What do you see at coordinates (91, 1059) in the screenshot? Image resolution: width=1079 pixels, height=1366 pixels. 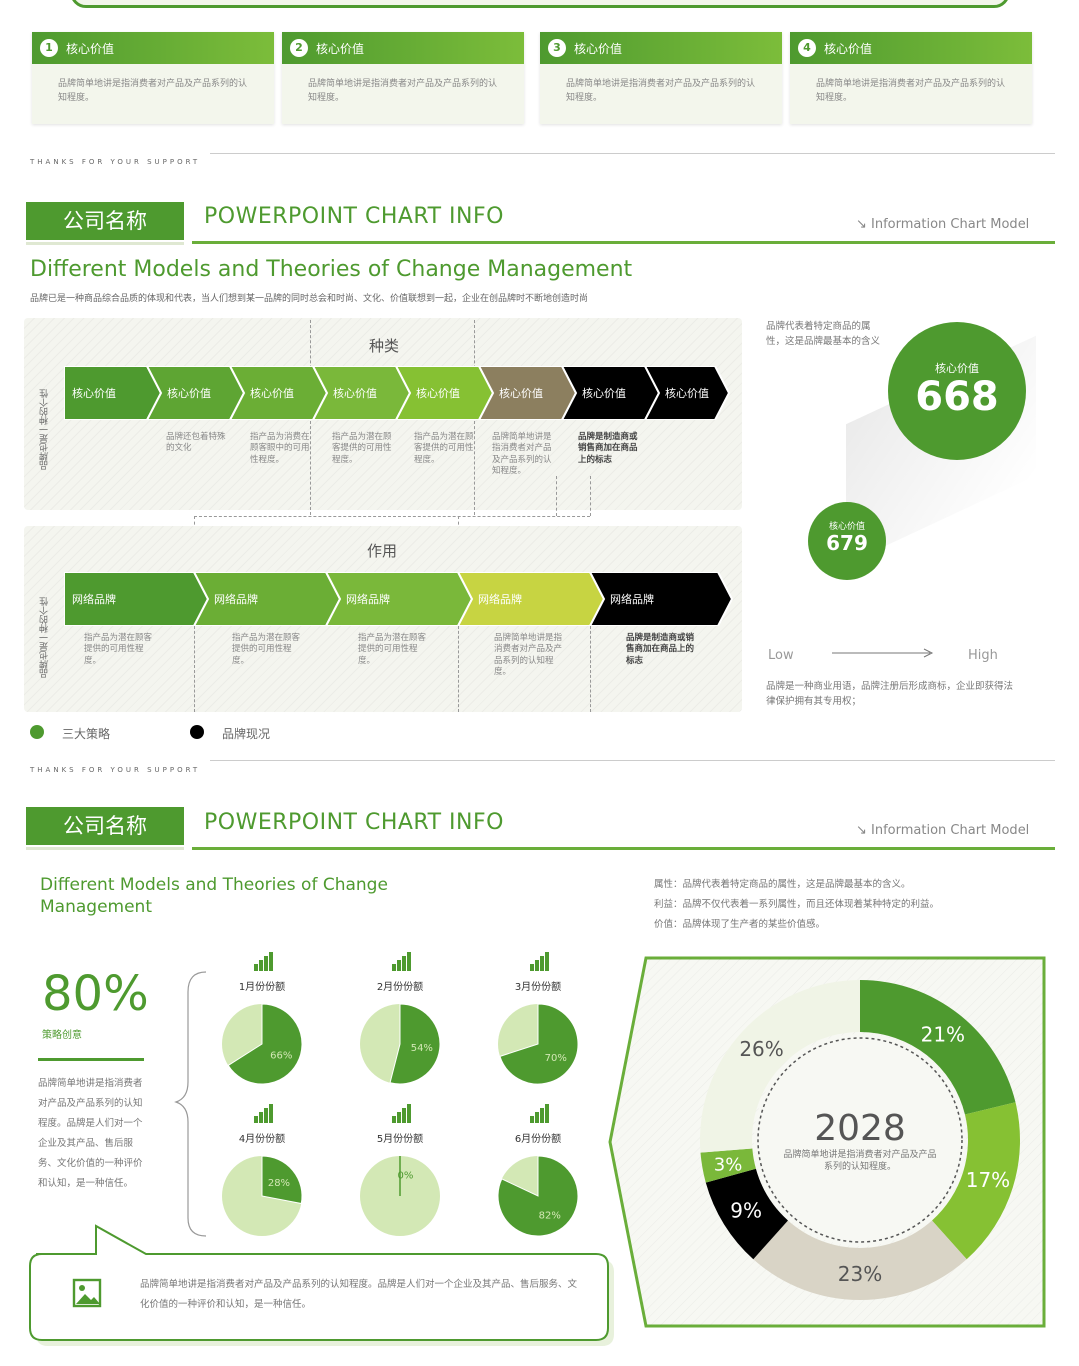 I see `pct-underline` at bounding box center [91, 1059].